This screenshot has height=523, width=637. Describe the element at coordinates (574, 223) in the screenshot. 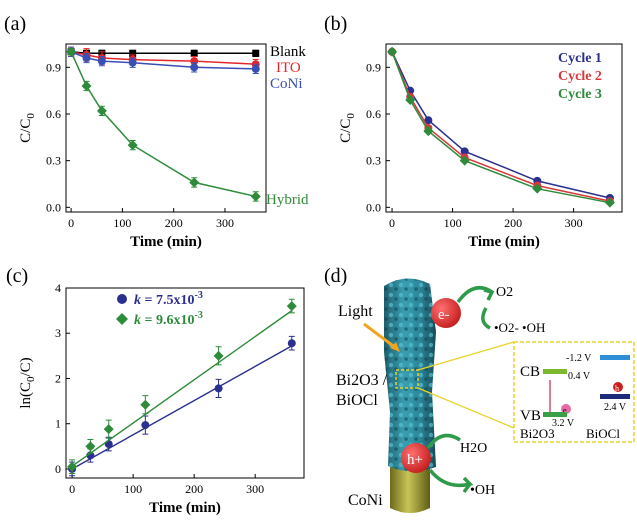

I see `panel-b-xtick-label-3: 300` at that location.